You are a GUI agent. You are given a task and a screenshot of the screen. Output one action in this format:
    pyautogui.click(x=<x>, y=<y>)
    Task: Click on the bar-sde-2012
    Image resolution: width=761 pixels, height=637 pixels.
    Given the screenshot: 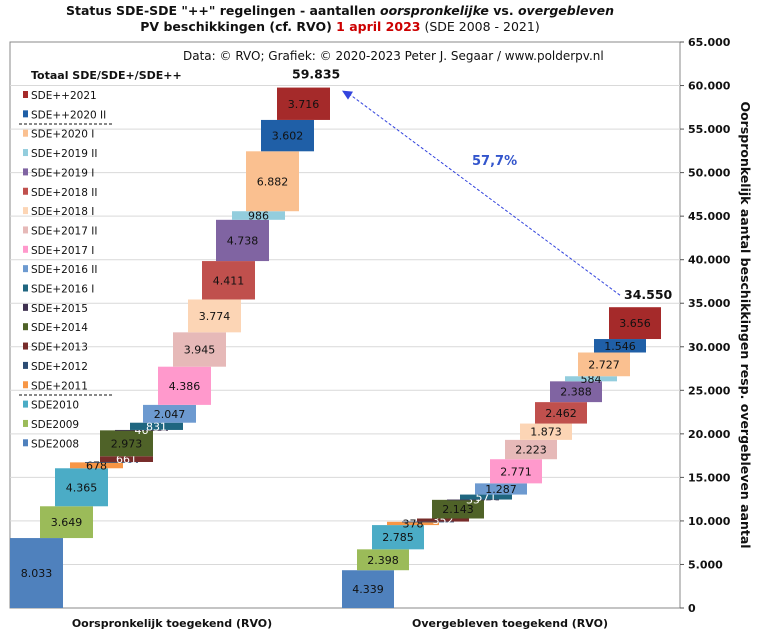 What is the action you would take?
    pyautogui.click(x=111, y=462)
    